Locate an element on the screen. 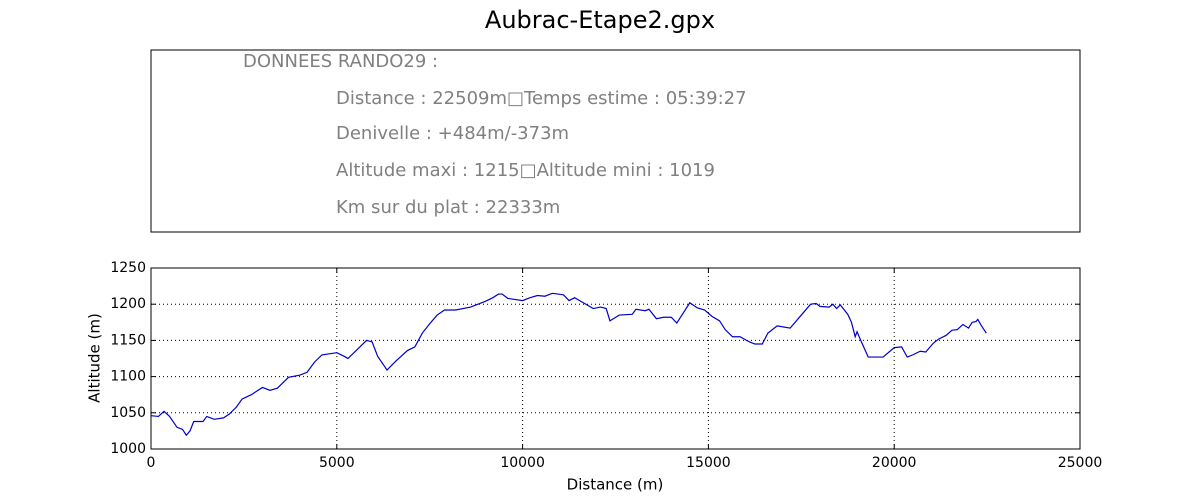 This screenshot has height=504, width=1200. y-tick-label: 1200 is located at coordinates (128, 304).